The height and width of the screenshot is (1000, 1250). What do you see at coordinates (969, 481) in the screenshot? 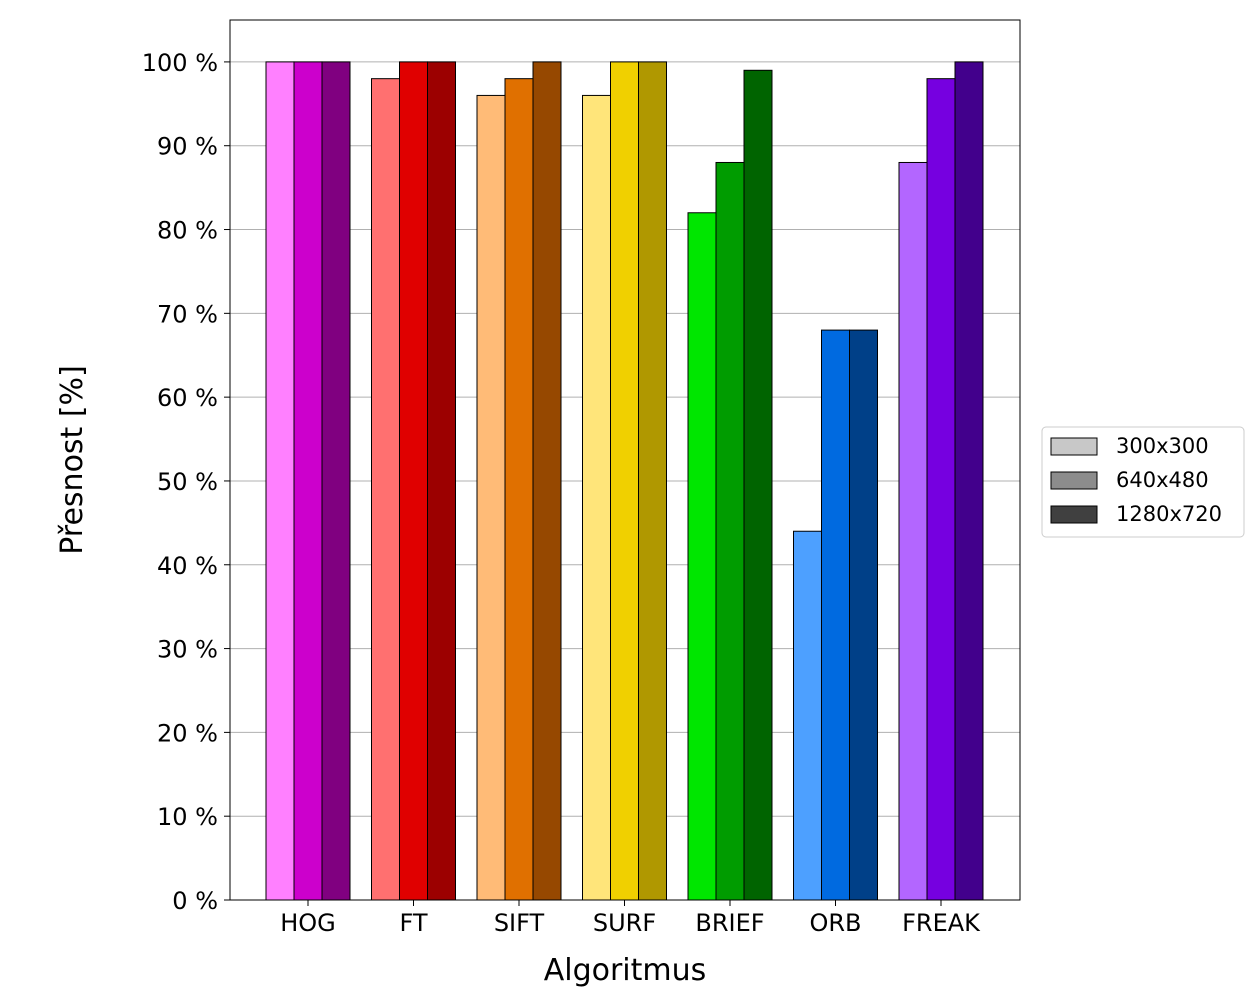
I see `bar-freak-1280x720` at bounding box center [969, 481].